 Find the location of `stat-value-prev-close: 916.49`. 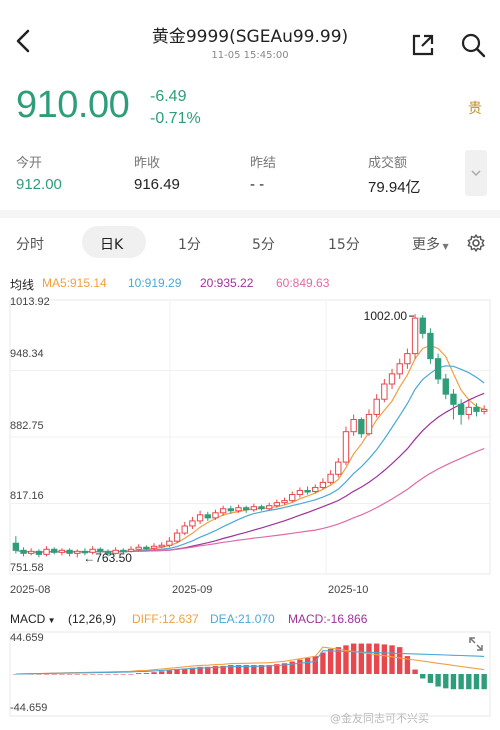

stat-value-prev-close: 916.49 is located at coordinates (157, 184).